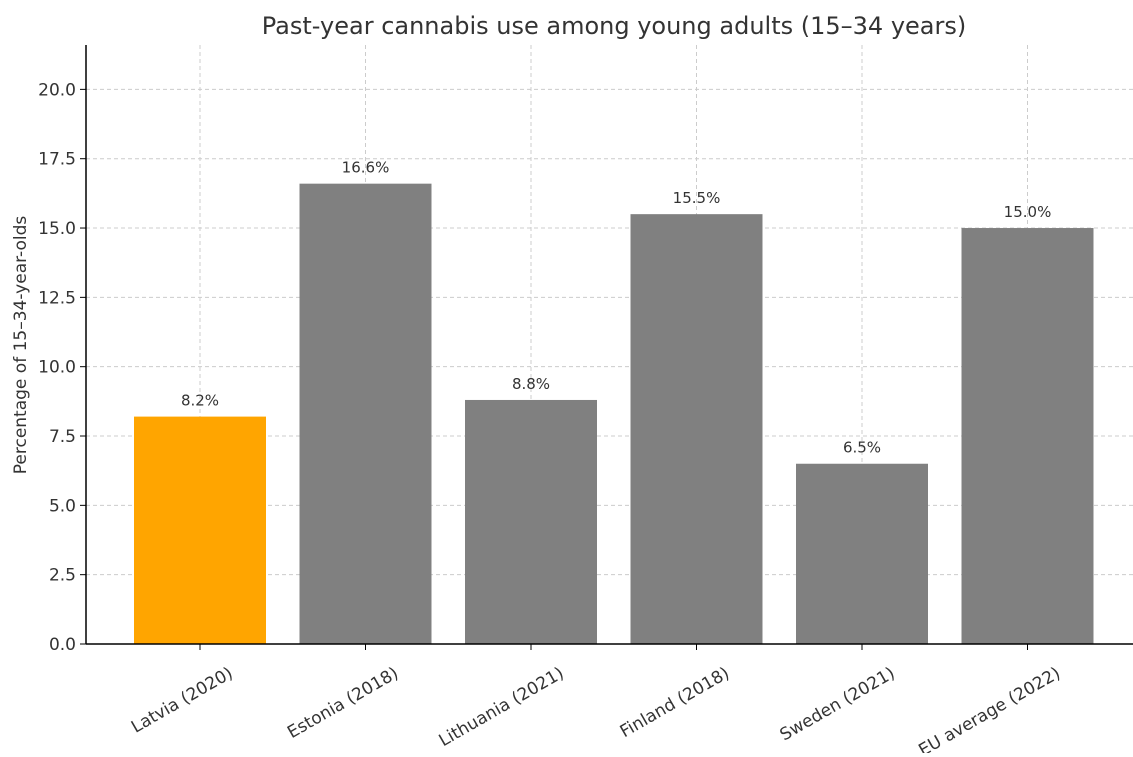  What do you see at coordinates (531, 384) in the screenshot?
I see `bar-value-label: 8.8%` at bounding box center [531, 384].